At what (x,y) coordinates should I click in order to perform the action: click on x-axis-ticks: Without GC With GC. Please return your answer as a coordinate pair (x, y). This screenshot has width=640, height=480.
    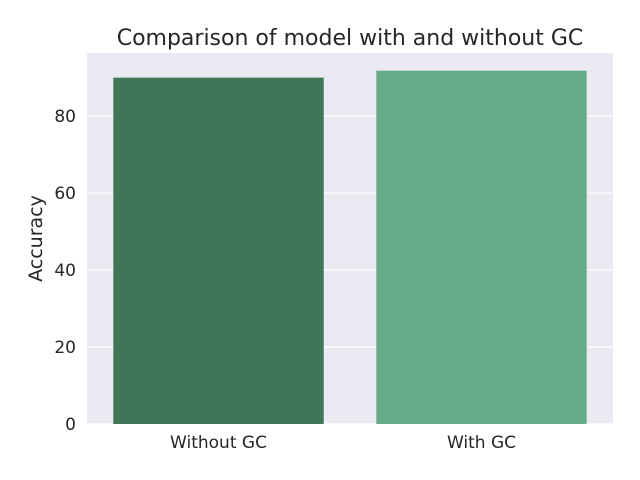
    Looking at the image, I should click on (343, 443).